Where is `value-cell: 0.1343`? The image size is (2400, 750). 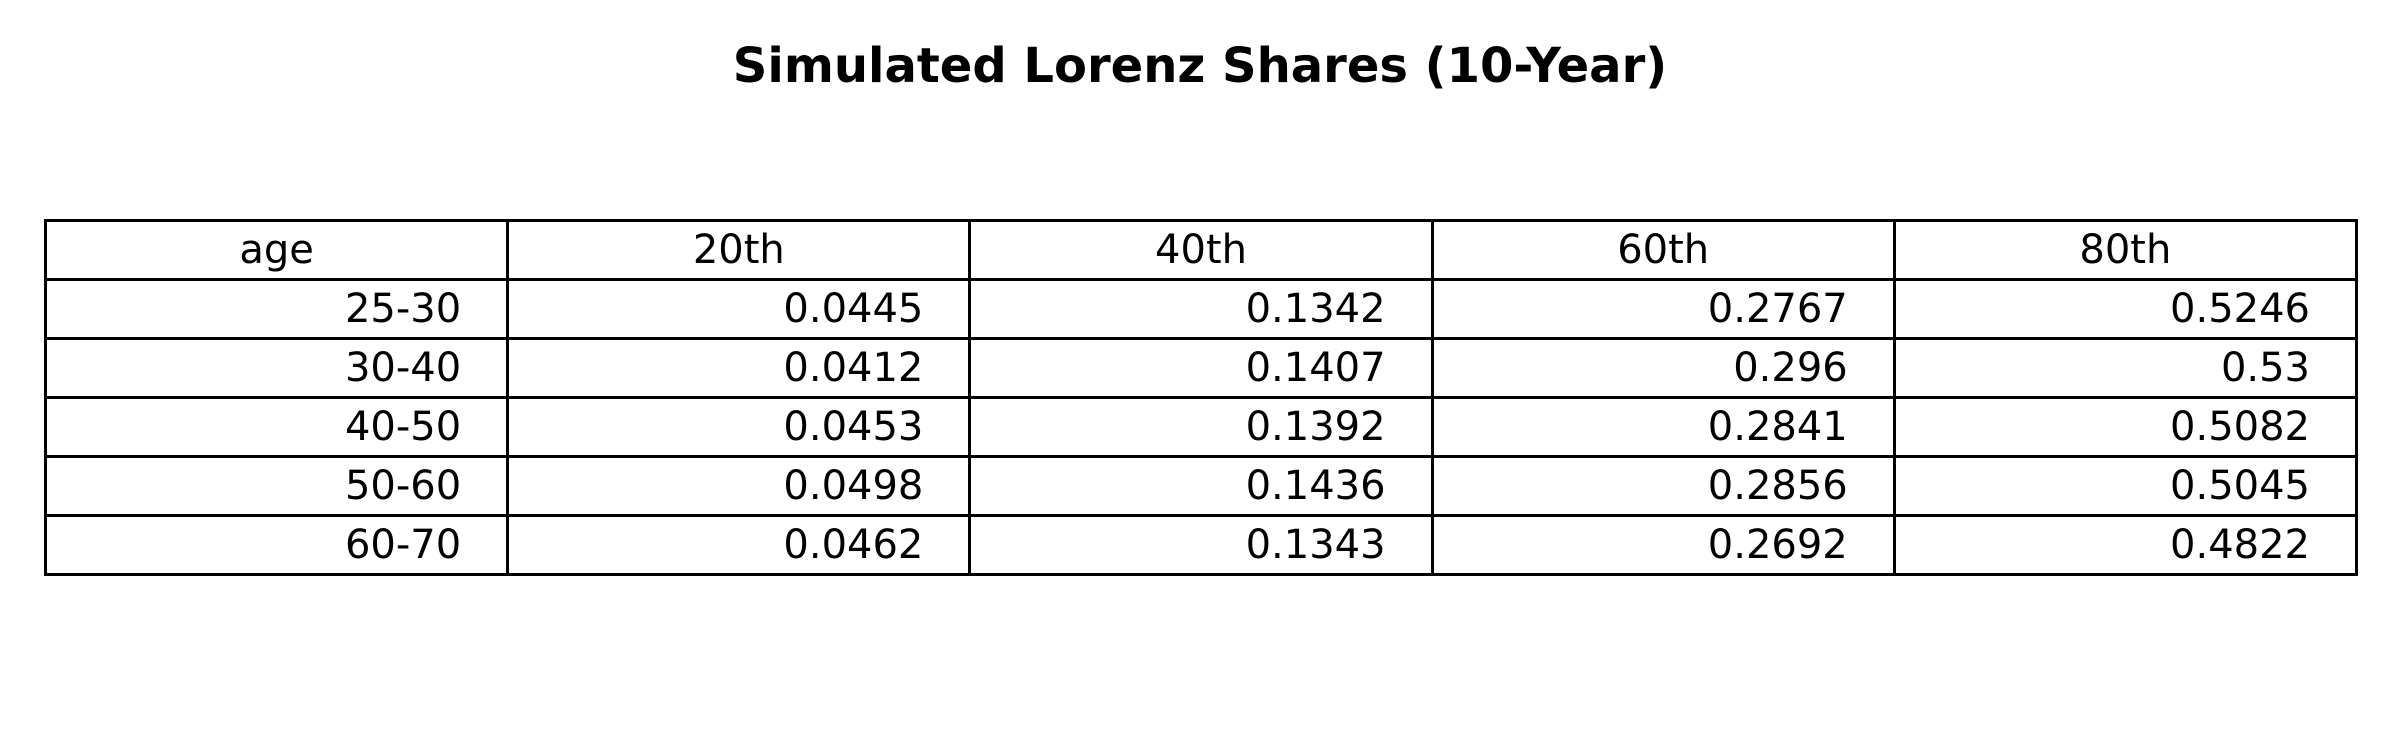
value-cell: 0.1343 is located at coordinates (1201, 545).